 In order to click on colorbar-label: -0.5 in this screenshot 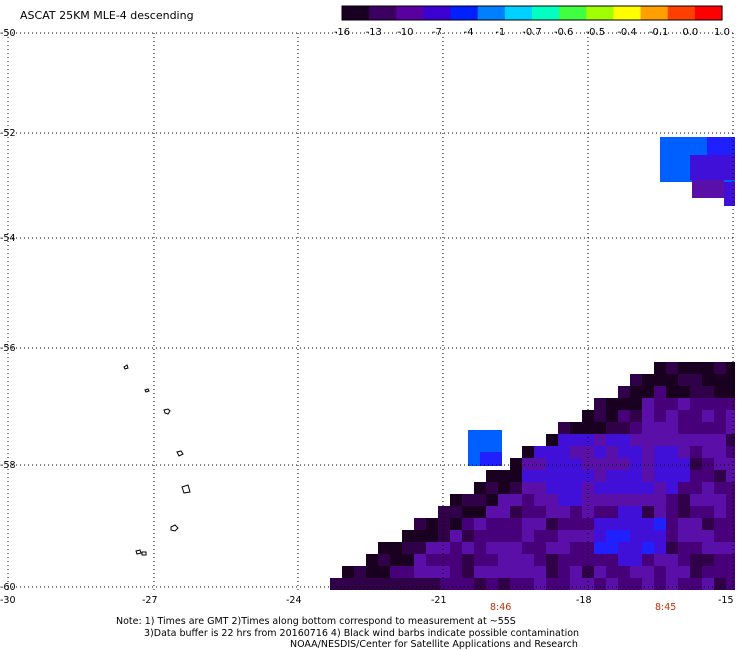, I will do `click(596, 32)`.